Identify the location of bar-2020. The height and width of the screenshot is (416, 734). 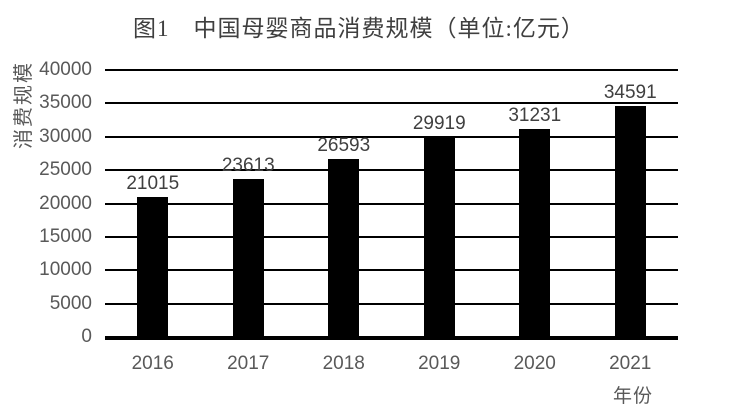
(535, 232).